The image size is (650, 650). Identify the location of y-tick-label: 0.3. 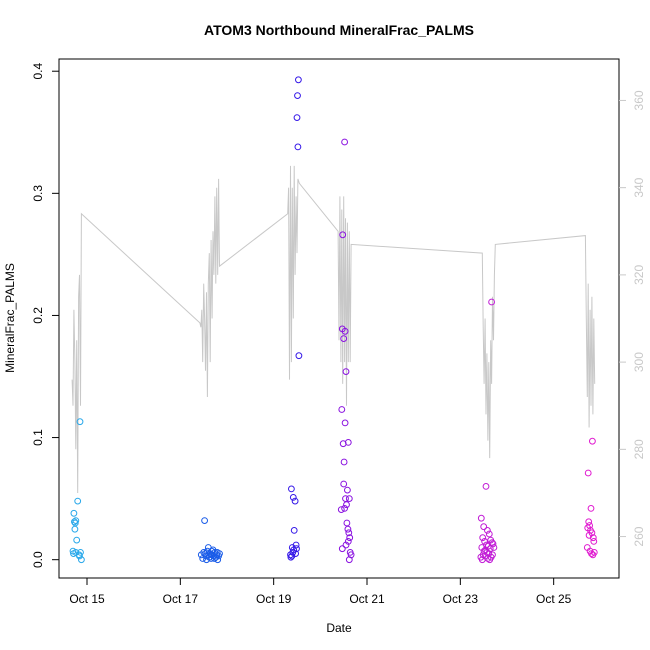
(38, 193).